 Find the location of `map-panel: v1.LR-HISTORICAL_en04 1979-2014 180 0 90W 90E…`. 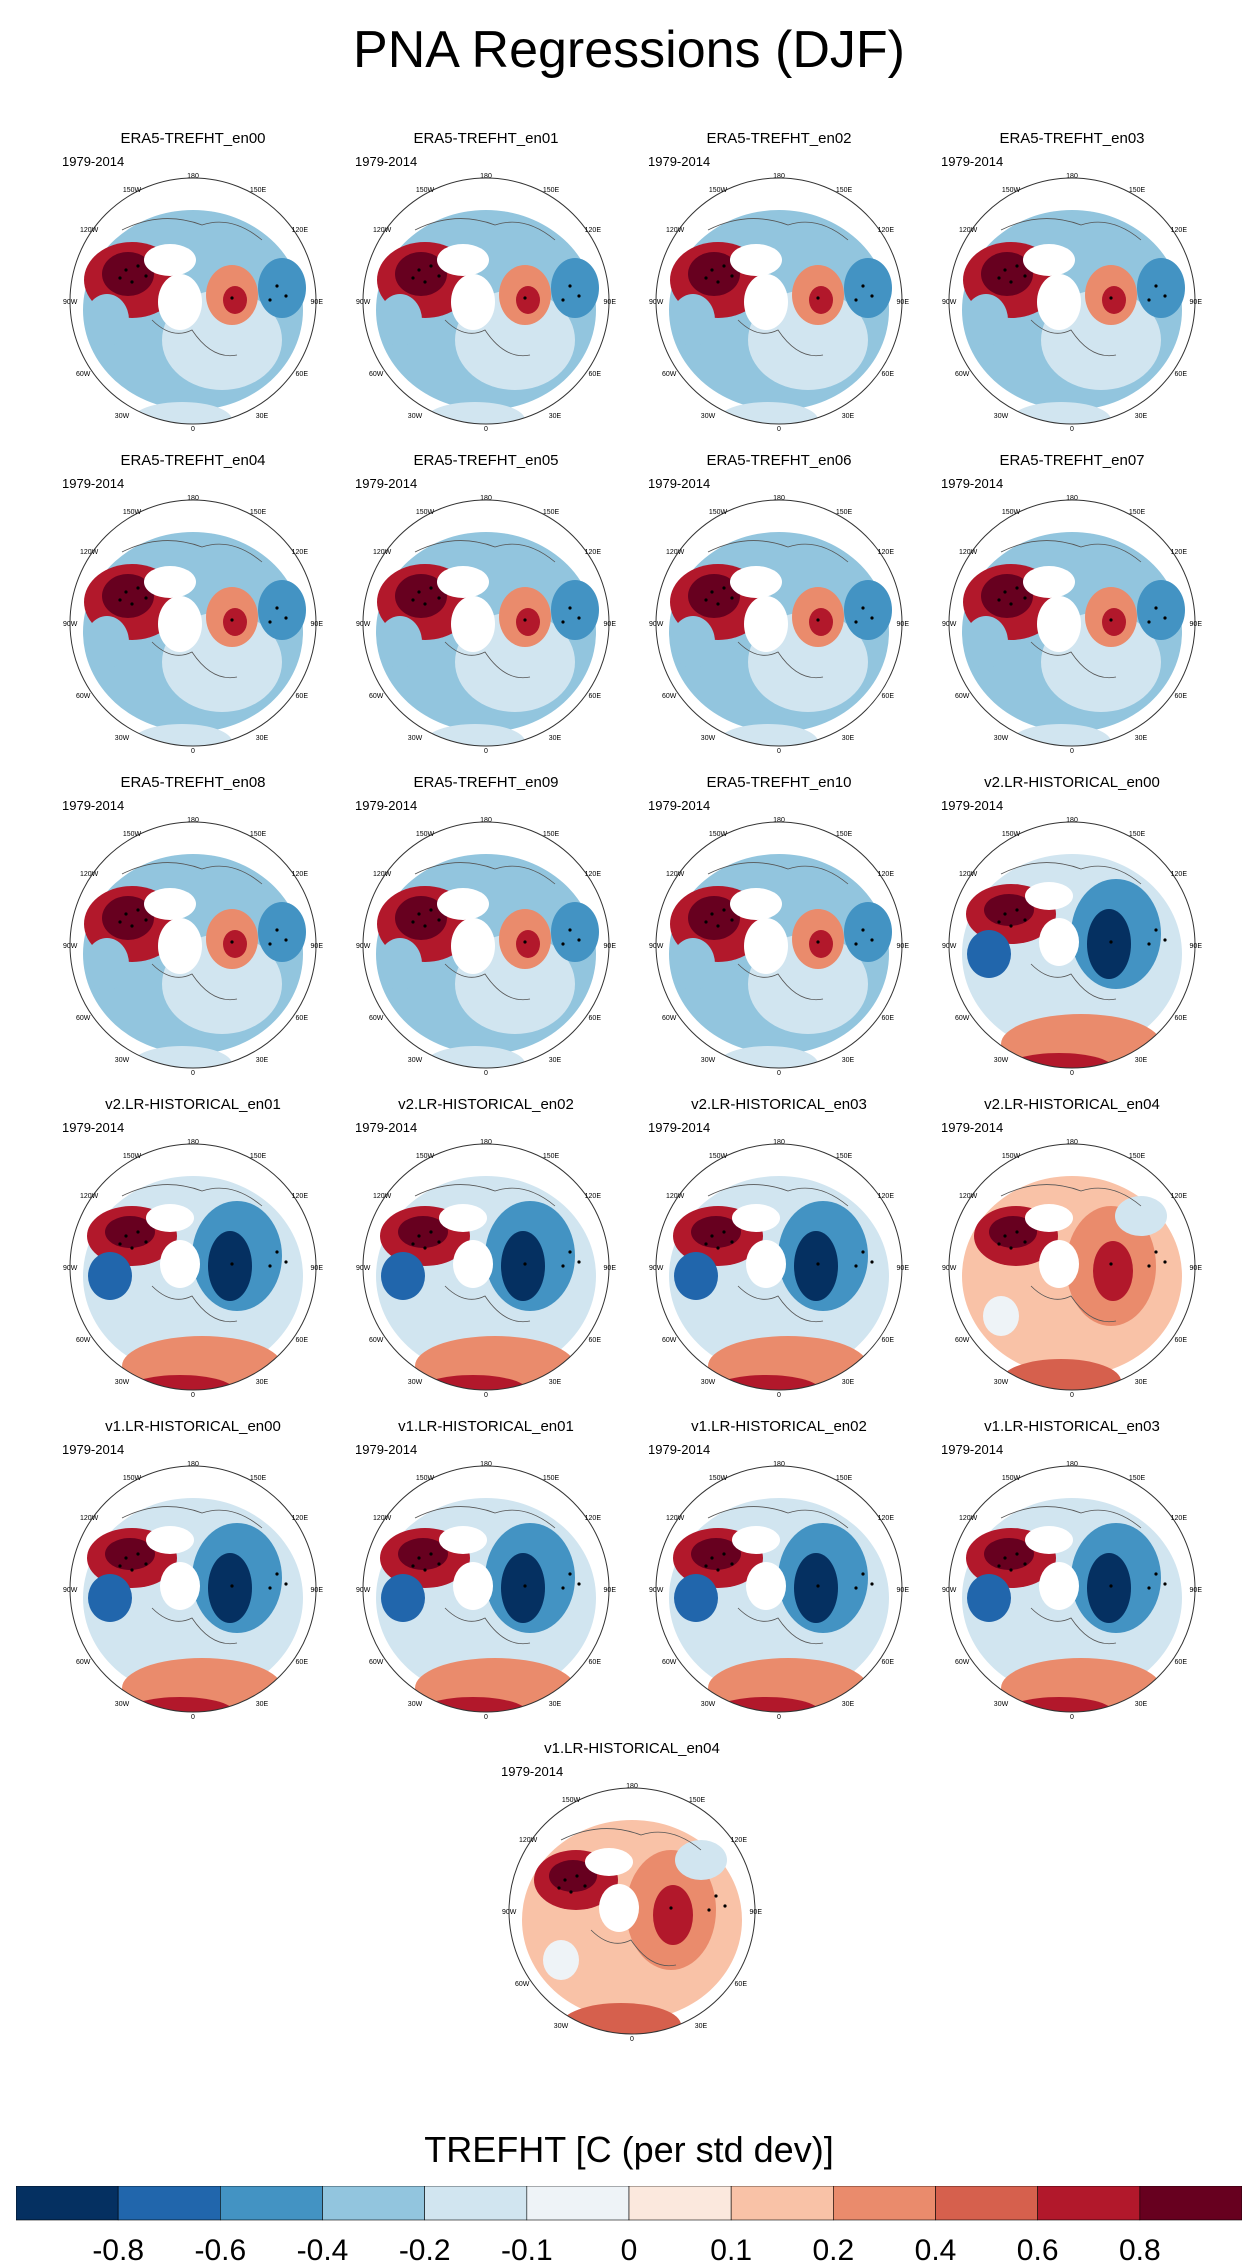

map-panel: v1.LR-HISTORICAL_en04 1979-2014 180 0 90W 90E… is located at coordinates (632, 1892).